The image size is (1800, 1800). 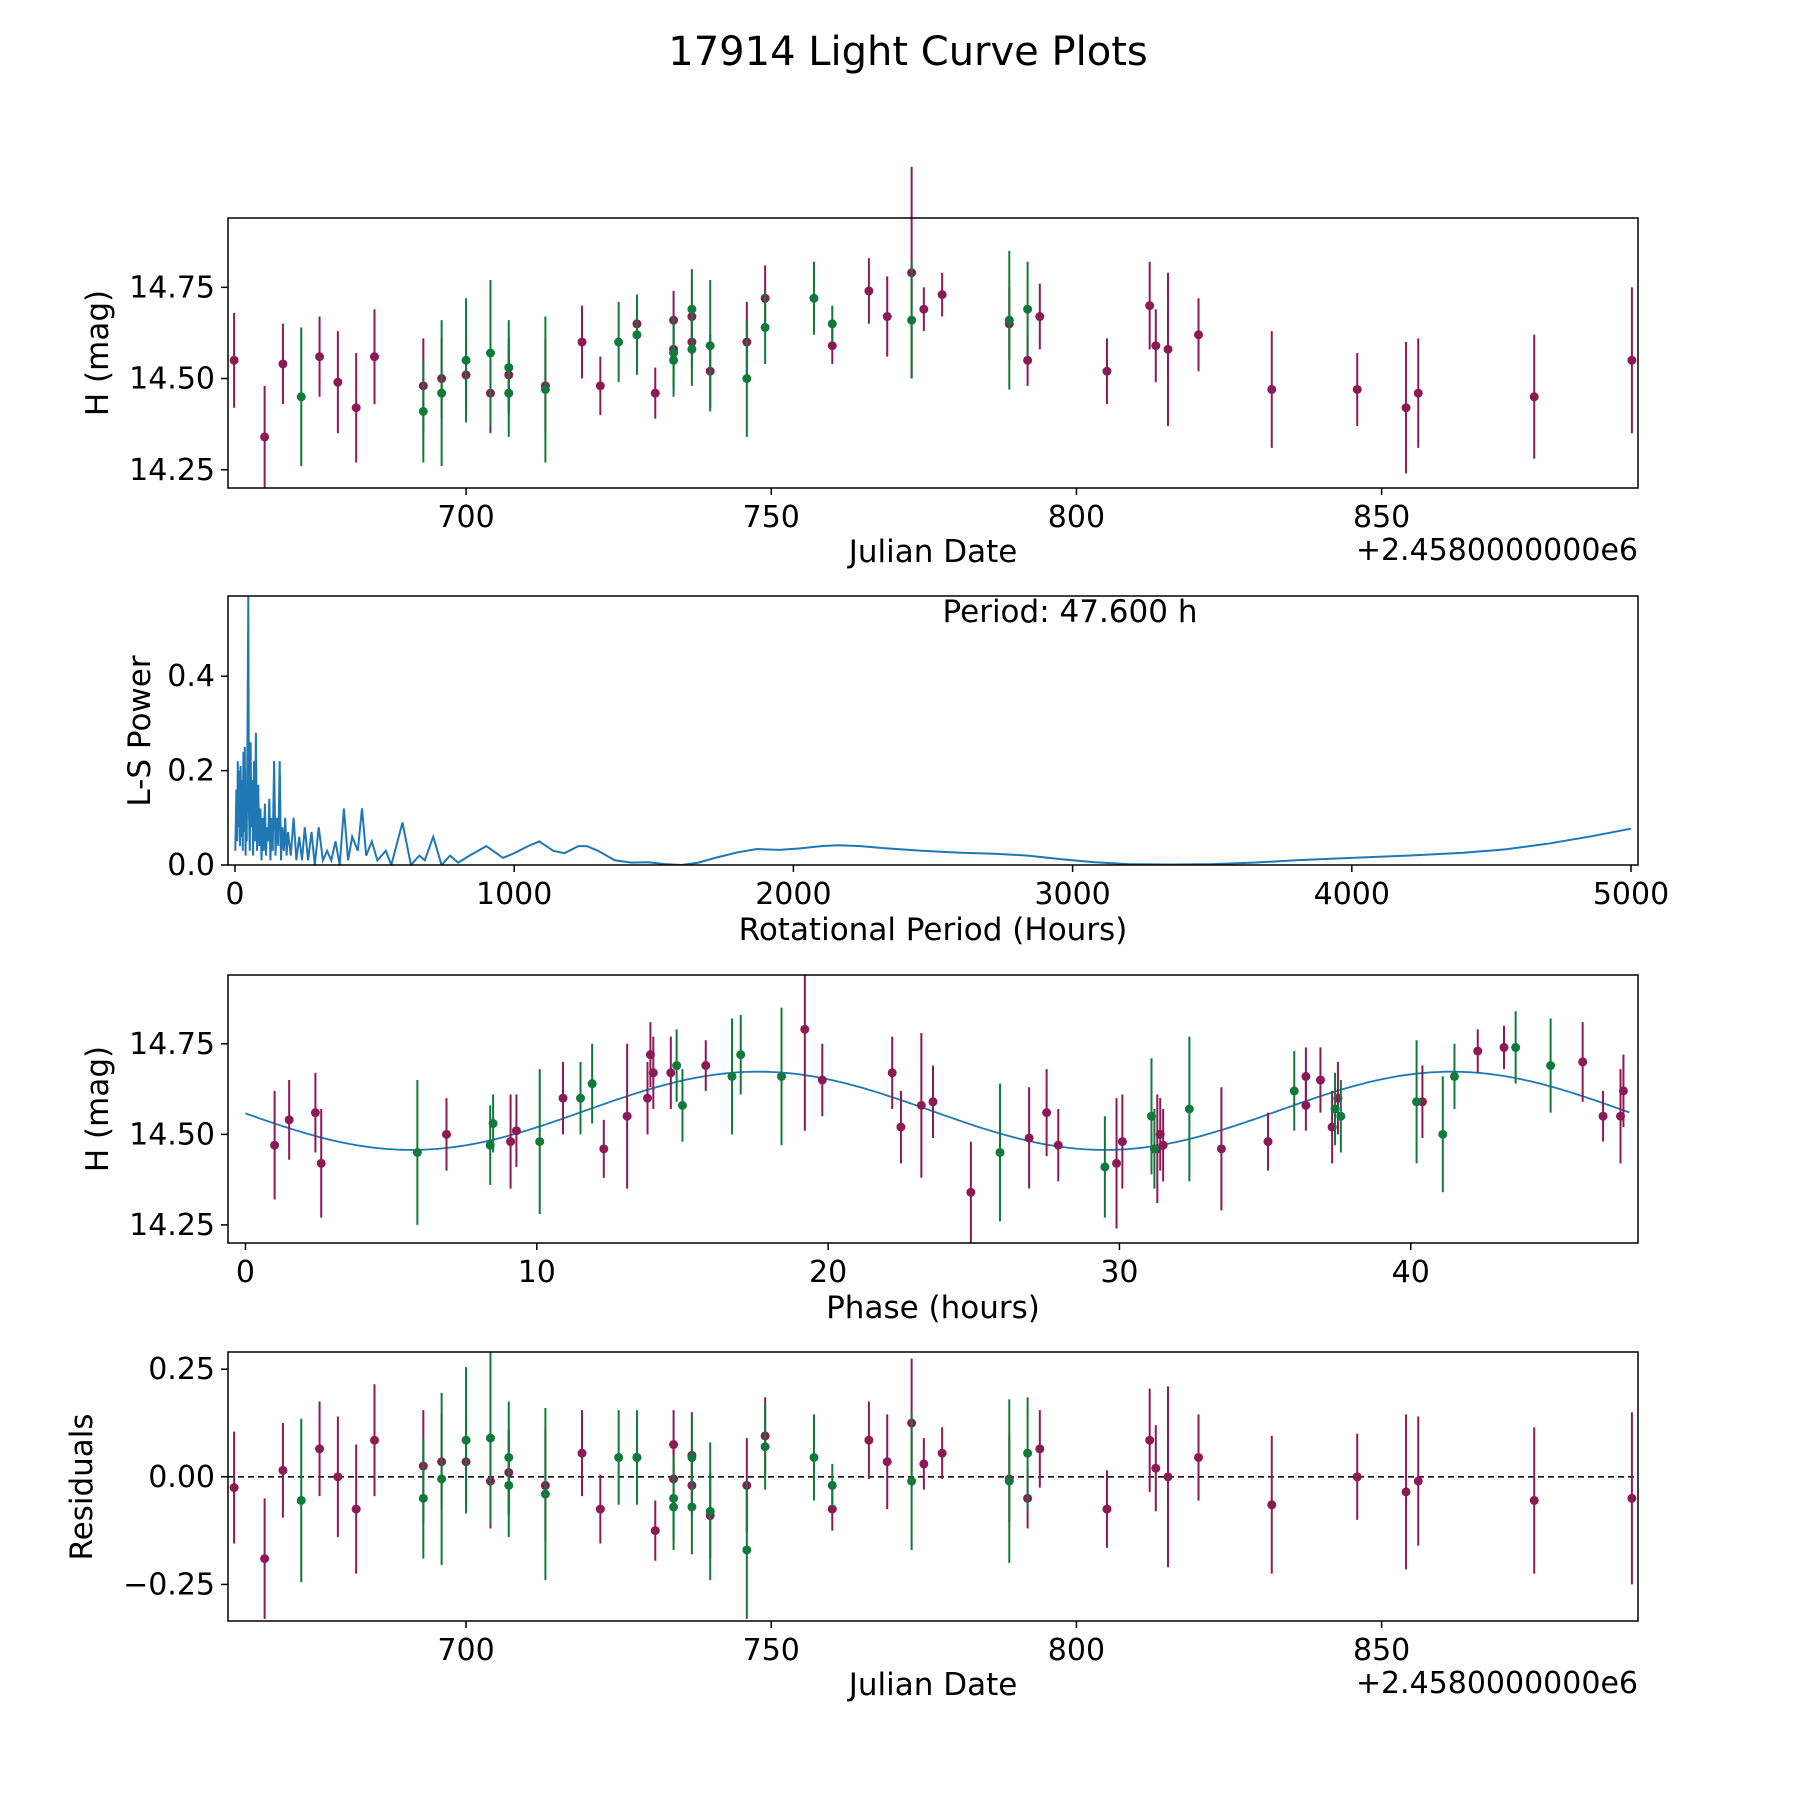 What do you see at coordinates (1076, 517) in the screenshot?
I see `lightcurve-xtick-label: 800` at bounding box center [1076, 517].